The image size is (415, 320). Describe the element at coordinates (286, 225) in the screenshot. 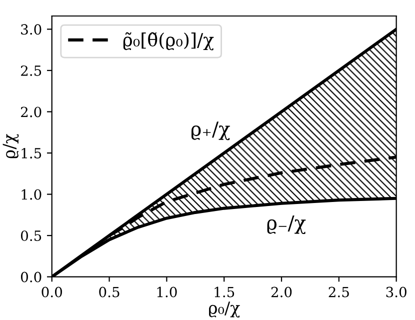

I see `annotation: ϱ₋/χ` at that location.